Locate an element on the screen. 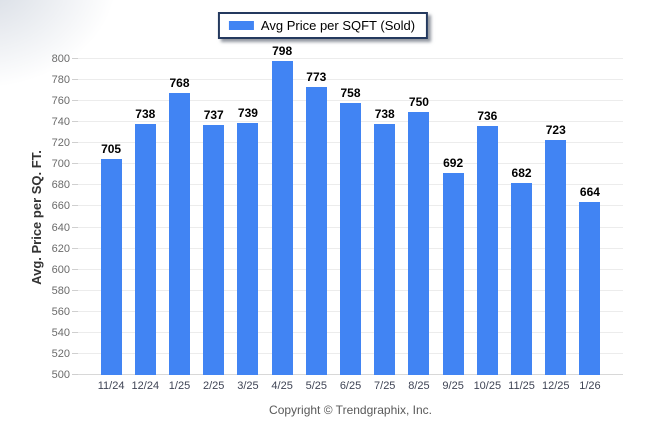 This screenshot has height=434, width=646. bar-7/25 is located at coordinates (385, 249).